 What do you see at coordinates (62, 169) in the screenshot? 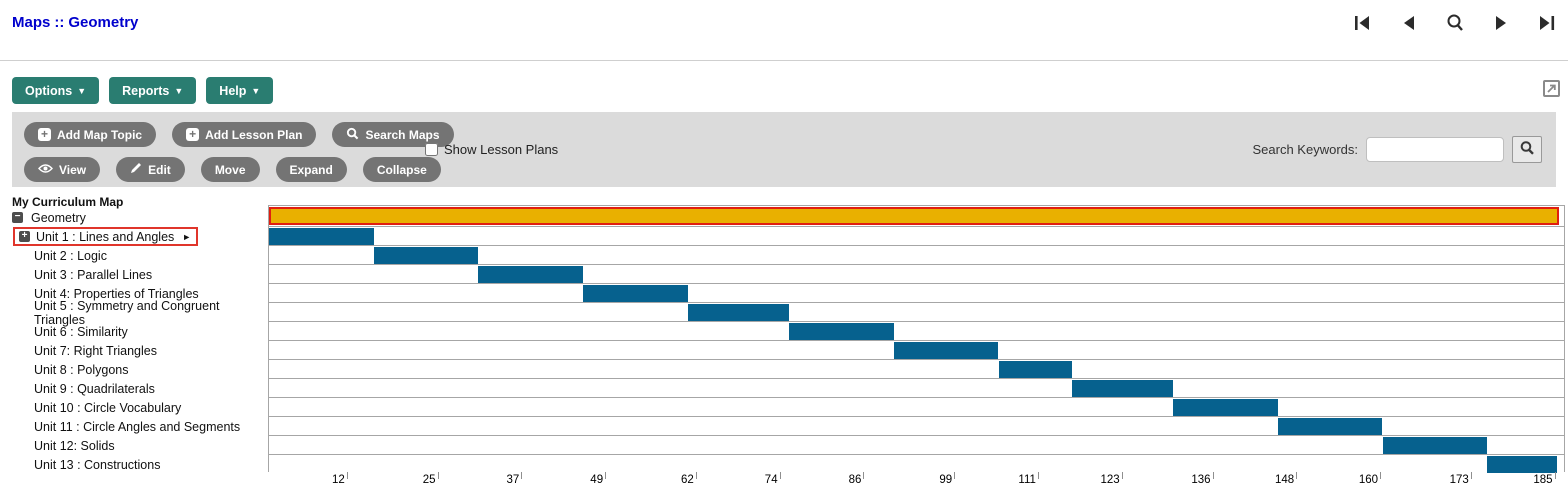
I see `view-button: View` at bounding box center [62, 169].